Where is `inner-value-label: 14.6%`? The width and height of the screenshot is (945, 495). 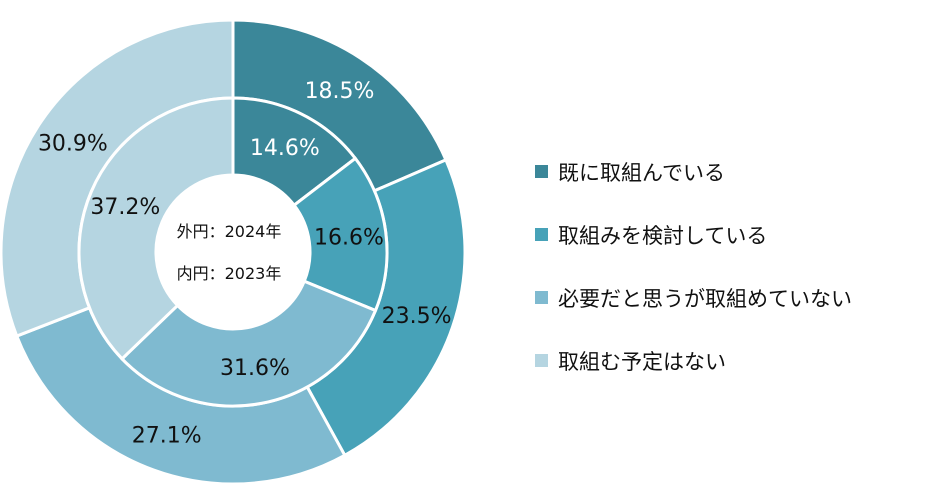 inner-value-label: 14.6% is located at coordinates (285, 148).